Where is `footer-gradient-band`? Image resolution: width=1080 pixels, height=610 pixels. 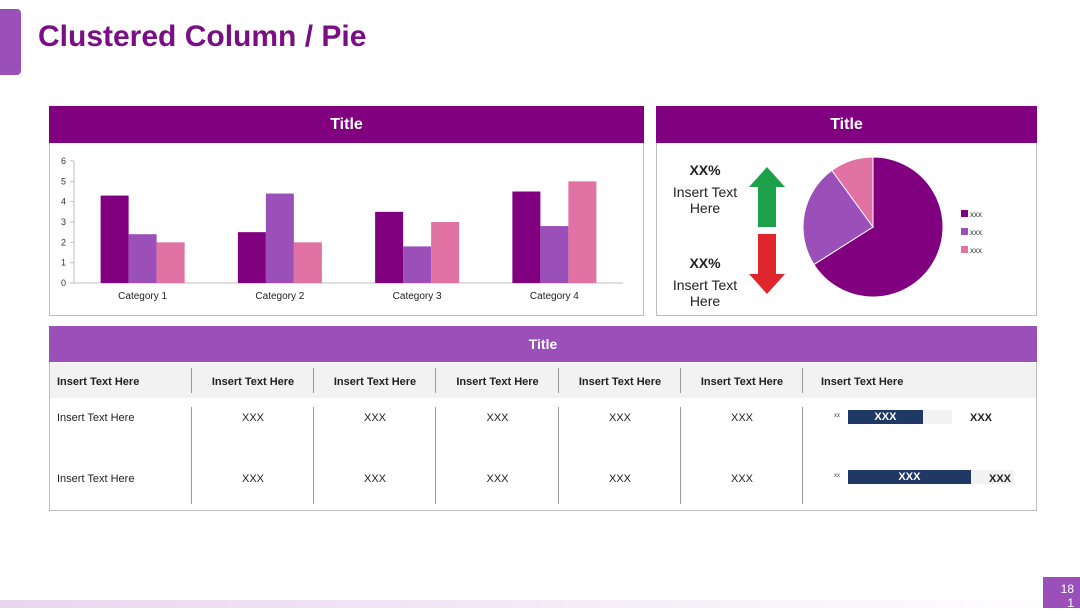
footer-gradient-band is located at coordinates (540, 604).